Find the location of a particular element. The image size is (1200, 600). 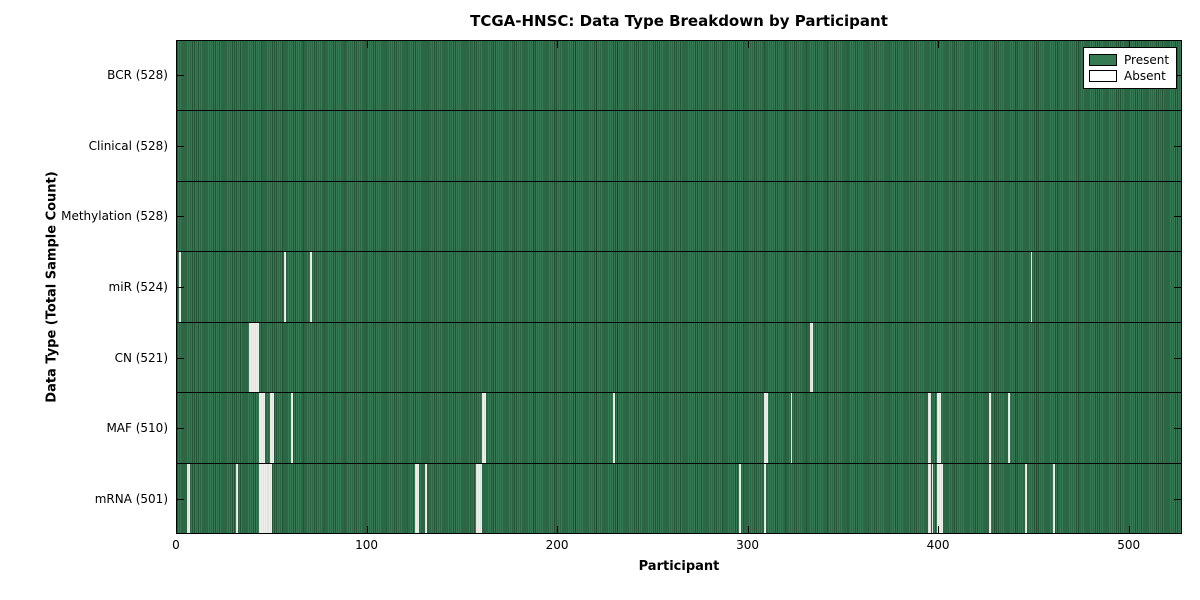

y-tick-label: miR (524) is located at coordinates (138, 287).